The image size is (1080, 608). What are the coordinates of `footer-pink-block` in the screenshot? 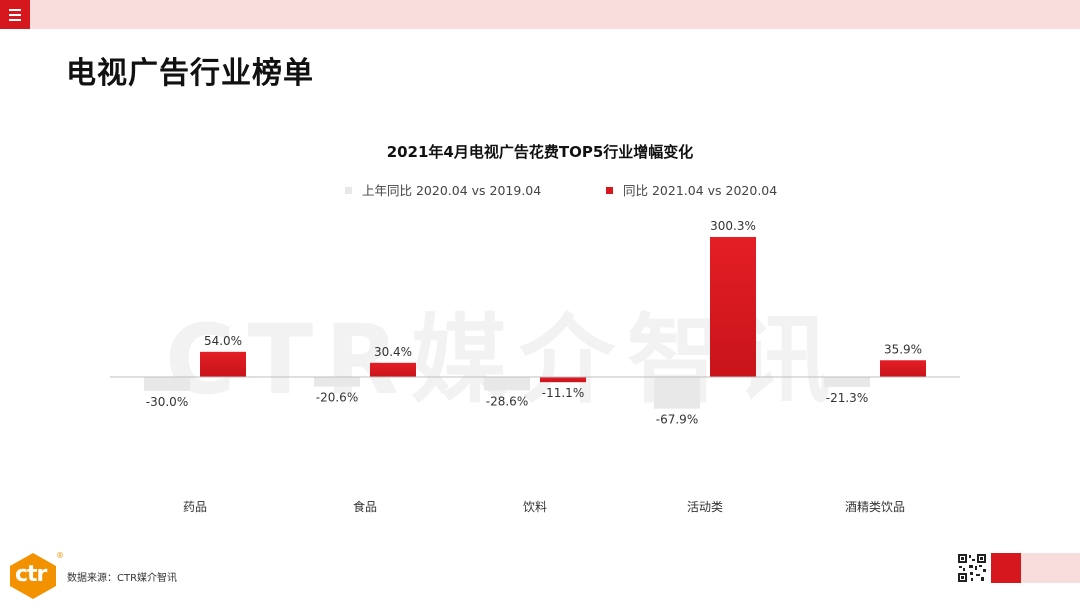 It's located at (1050, 568).